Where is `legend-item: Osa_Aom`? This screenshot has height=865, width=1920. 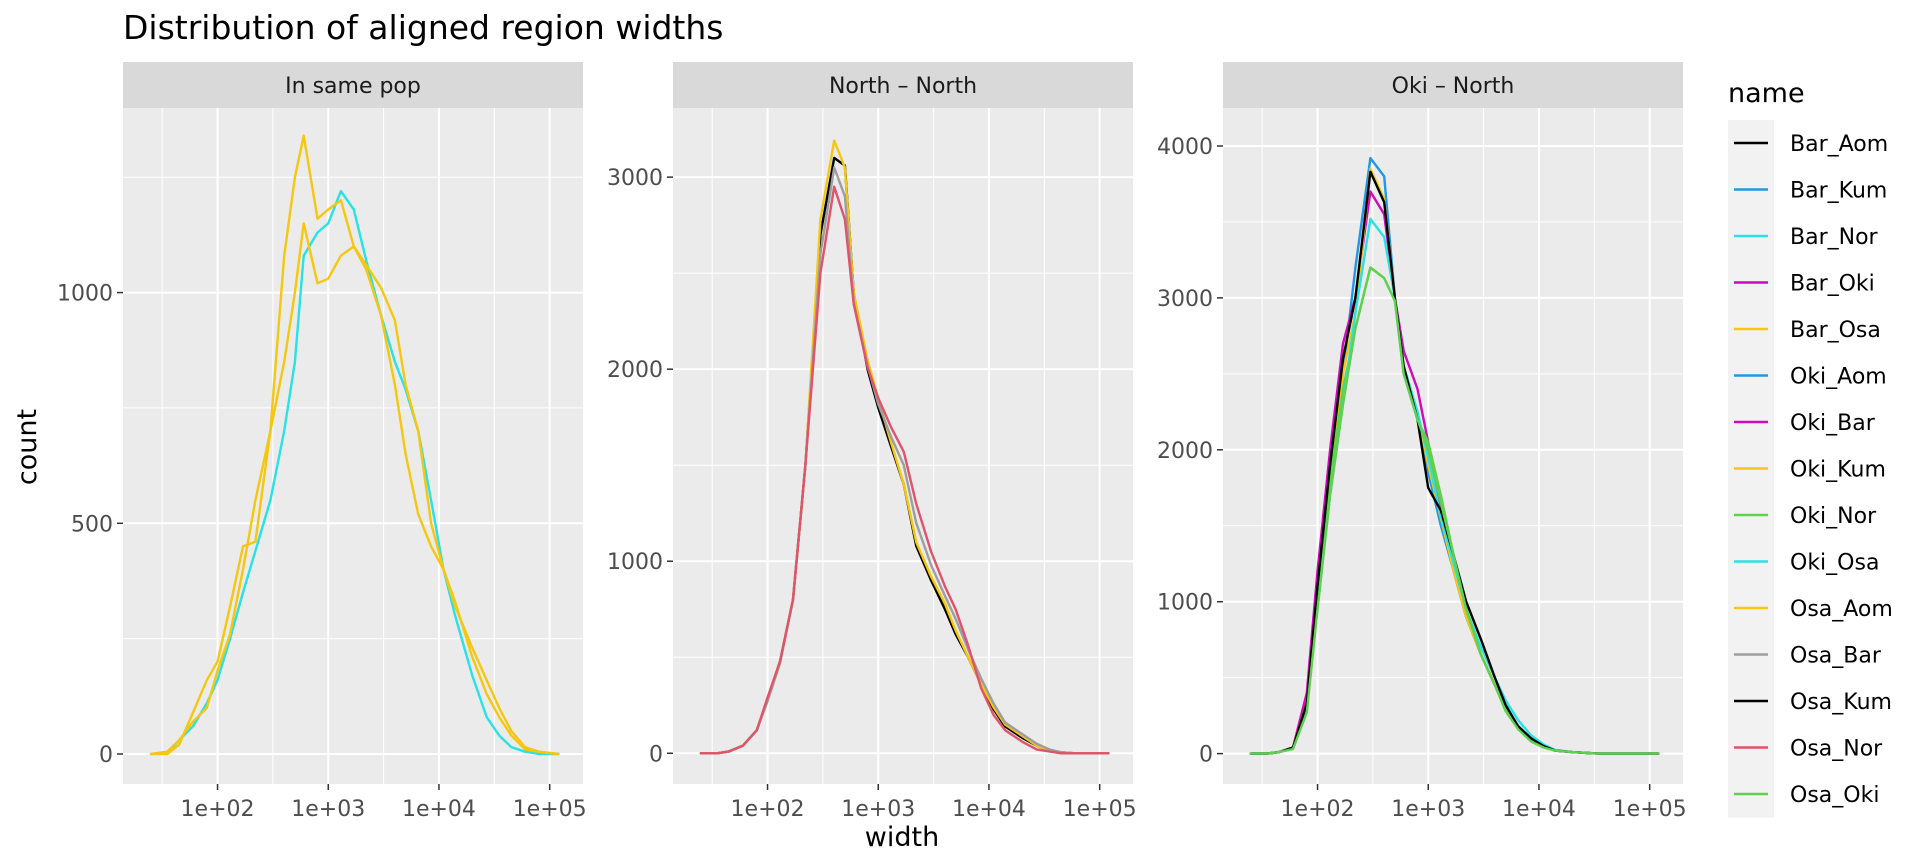
legend-item: Osa_Aom is located at coordinates (1813, 609).